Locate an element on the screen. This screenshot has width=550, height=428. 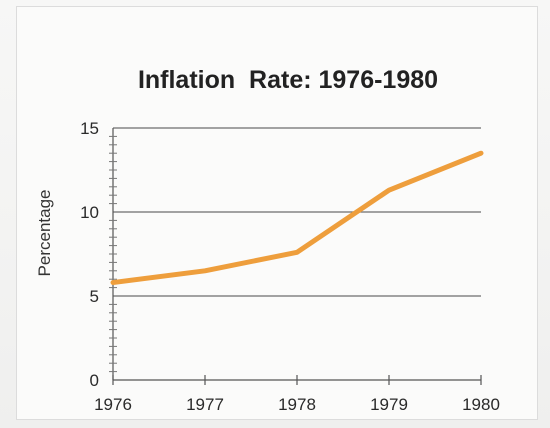
x-tick-label: 1977 is located at coordinates (205, 404).